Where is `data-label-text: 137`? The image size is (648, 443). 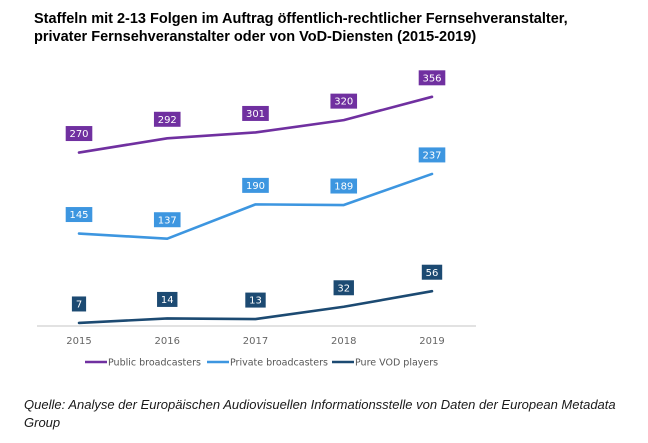 data-label-text: 137 is located at coordinates (167, 220).